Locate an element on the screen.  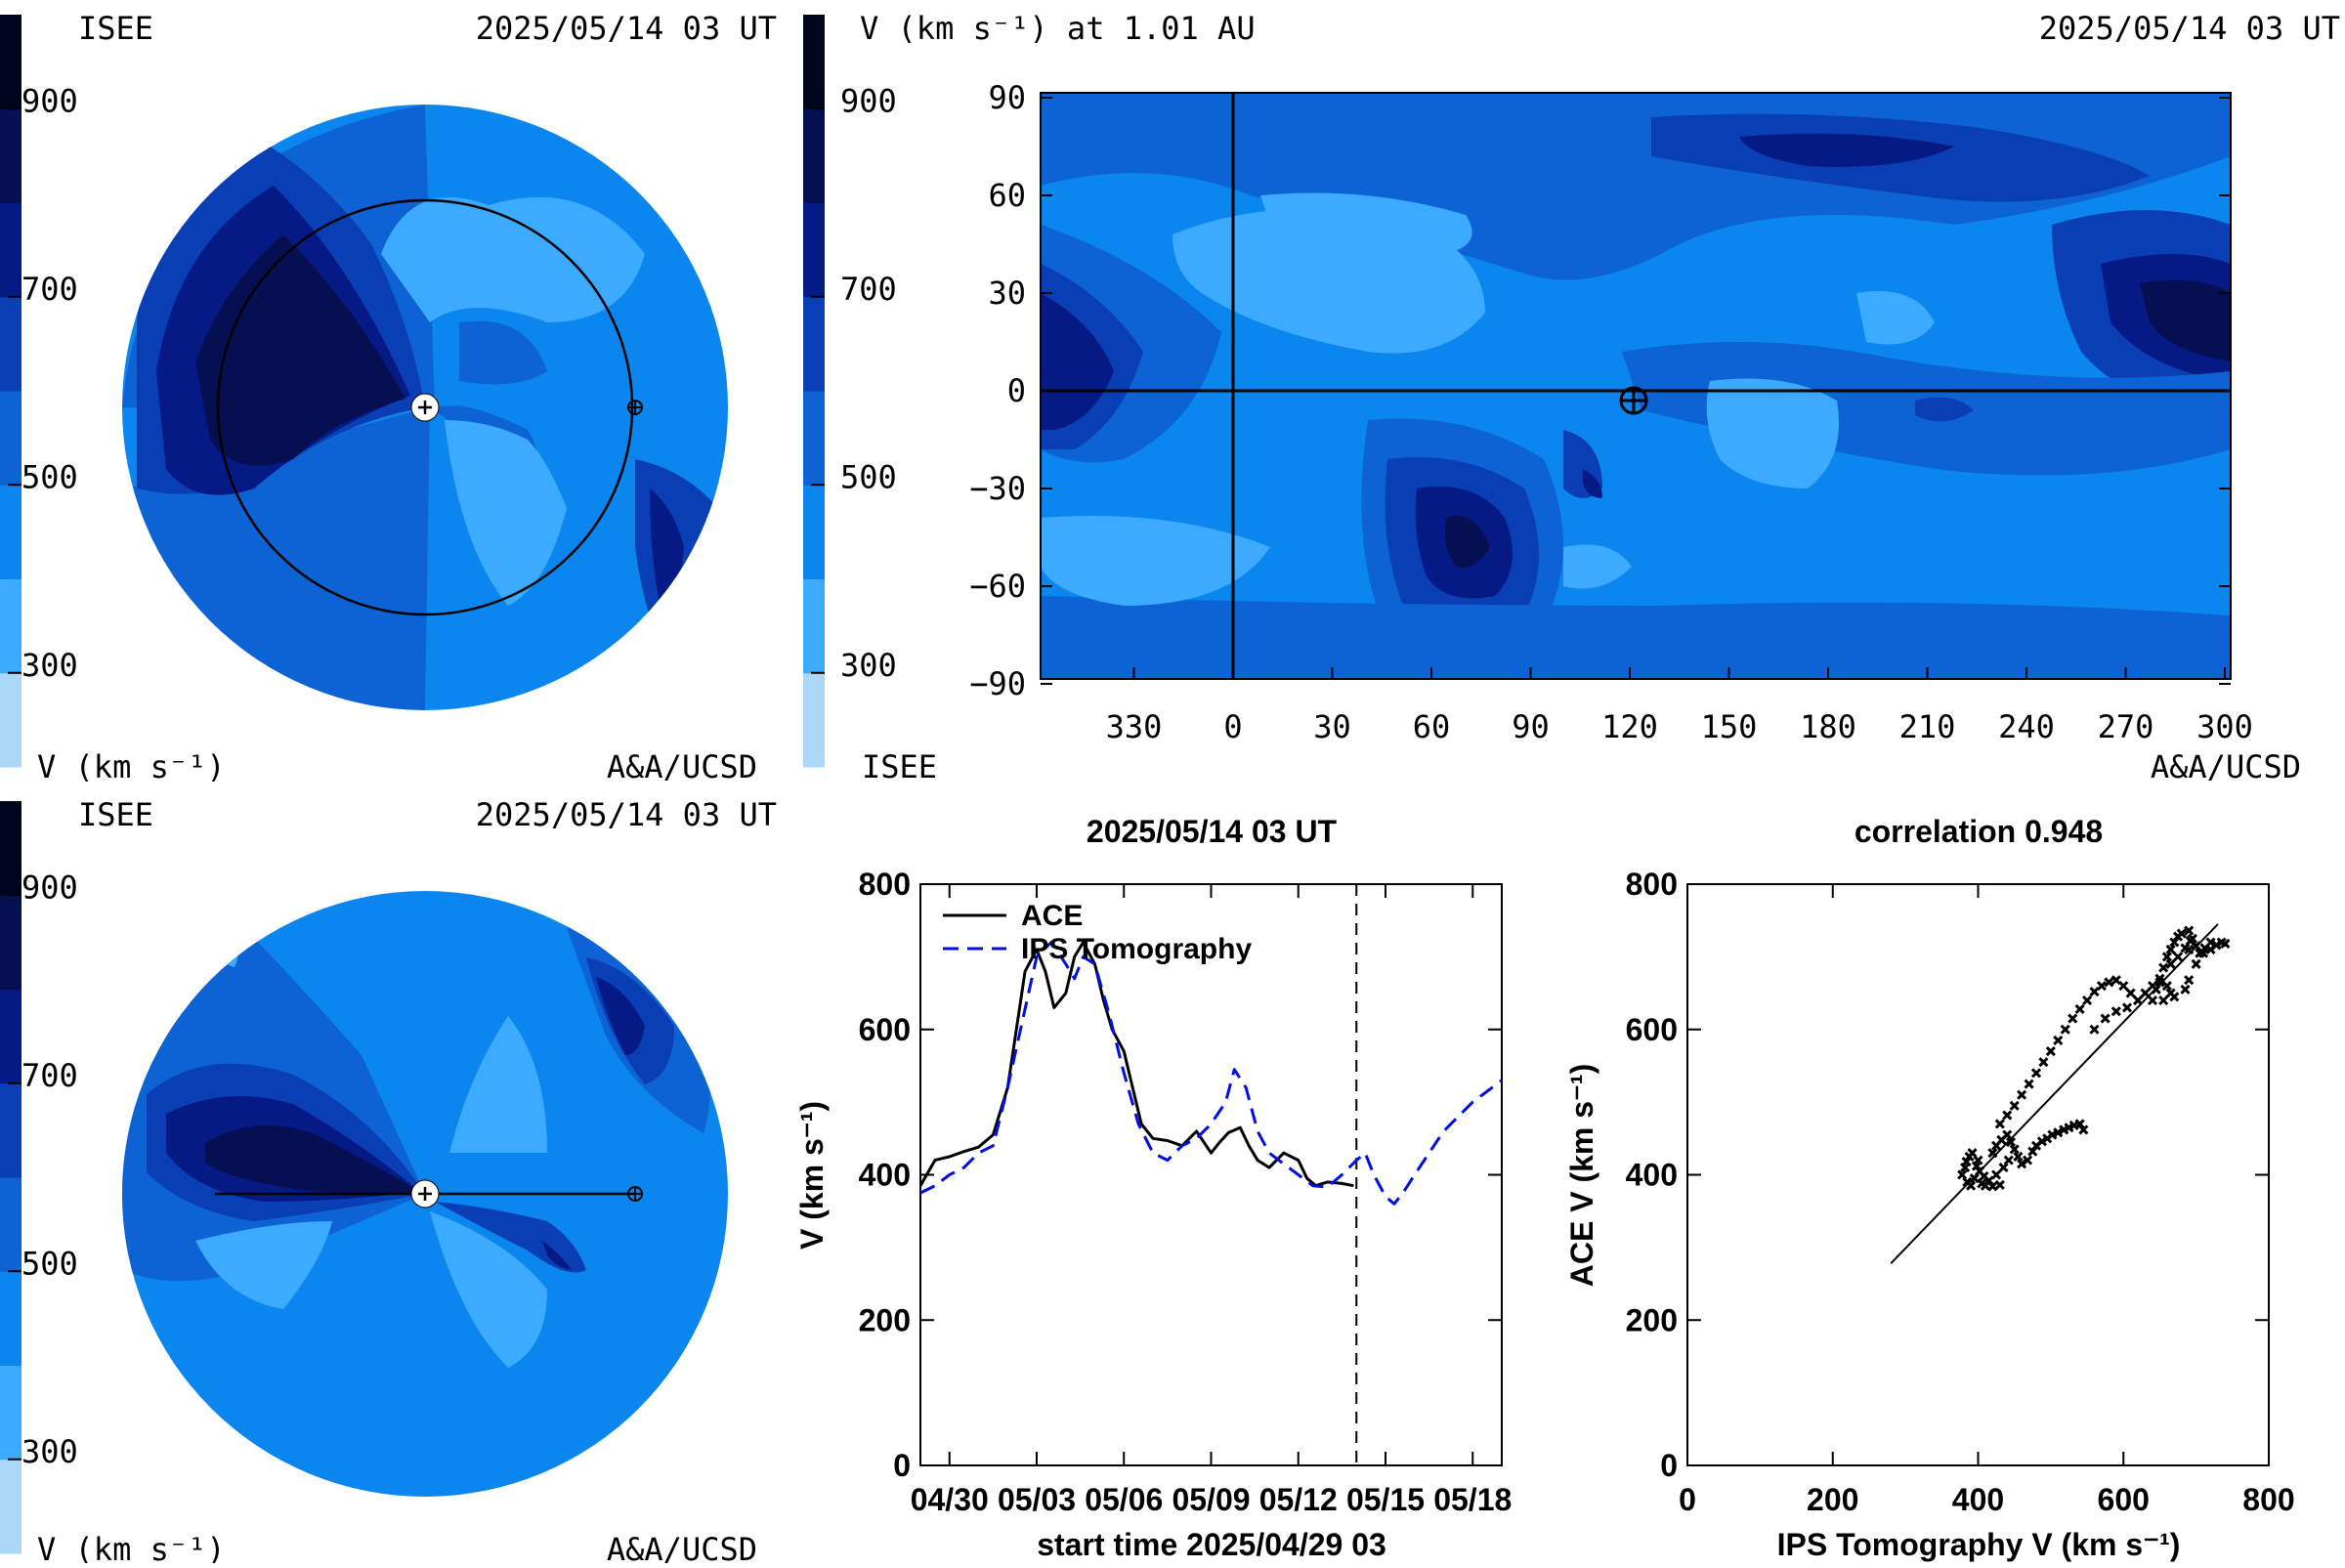
map-x-tick-label: 90 is located at coordinates (1531, 726).